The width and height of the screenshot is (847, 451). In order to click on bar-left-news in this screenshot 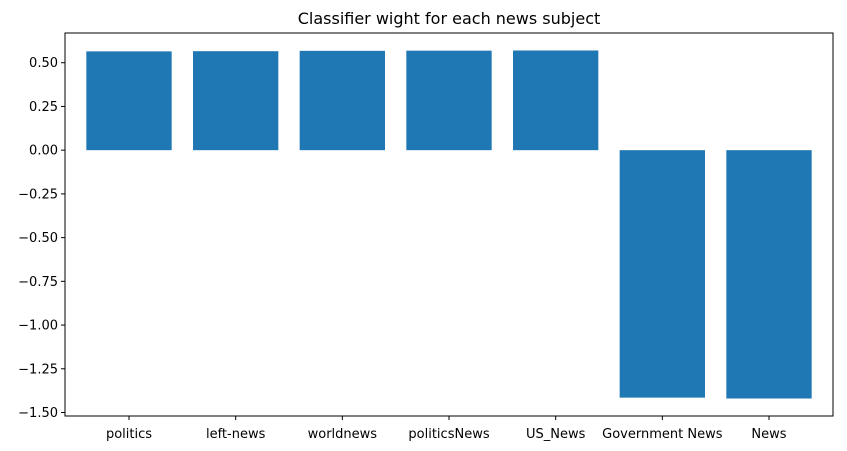, I will do `click(236, 101)`.